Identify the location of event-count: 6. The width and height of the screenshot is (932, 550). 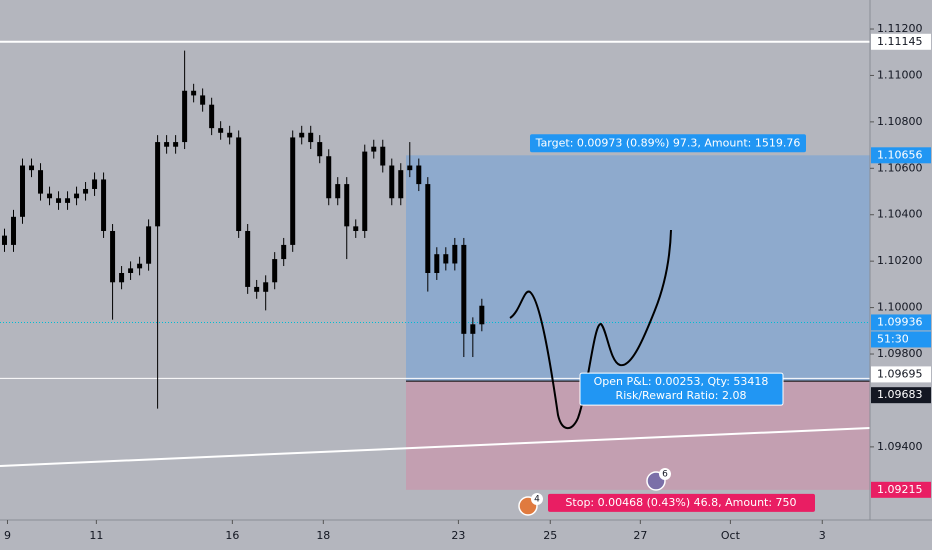
(665, 475).